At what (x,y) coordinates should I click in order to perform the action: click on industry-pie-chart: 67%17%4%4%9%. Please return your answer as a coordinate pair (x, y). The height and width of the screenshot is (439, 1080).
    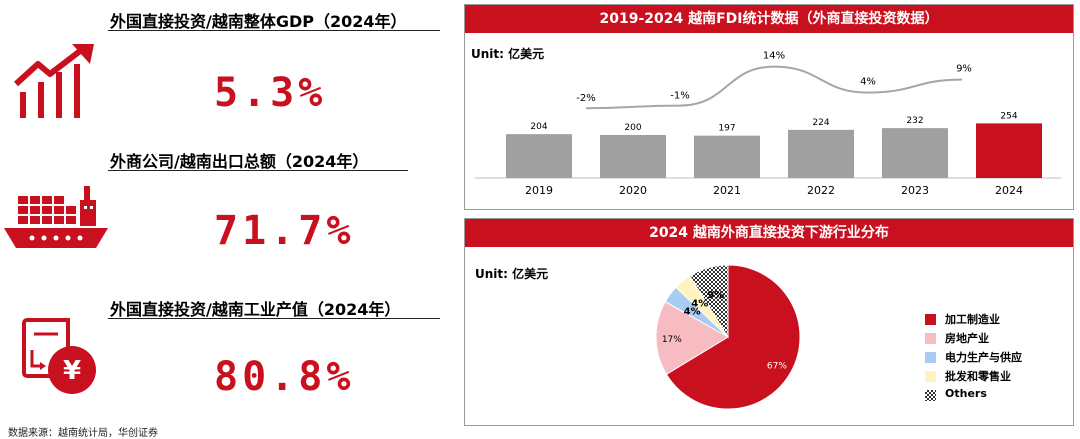
    Looking at the image, I should click on (728, 337).